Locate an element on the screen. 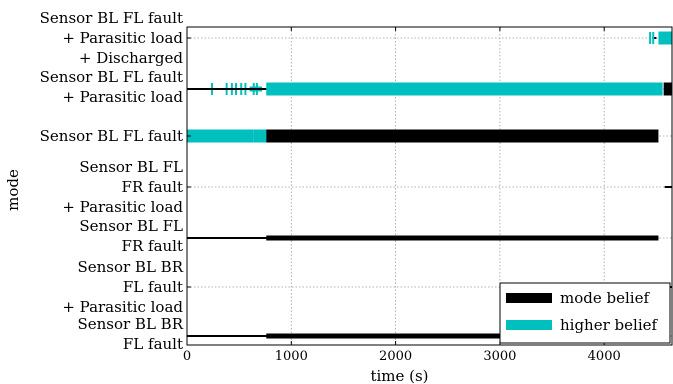  x-tick-label-3: 3000 is located at coordinates (499, 356).